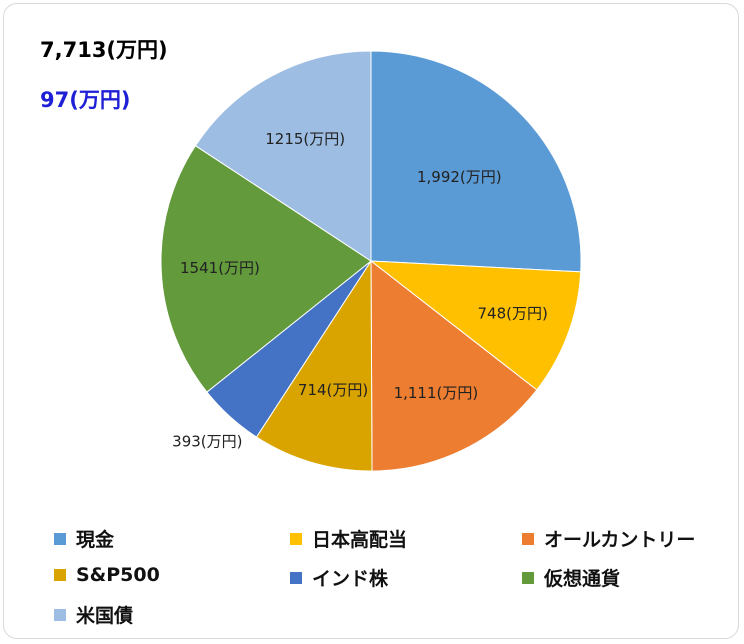  What do you see at coordinates (333, 390) in the screenshot?
I see `slice-label-3: 714(万円)` at bounding box center [333, 390].